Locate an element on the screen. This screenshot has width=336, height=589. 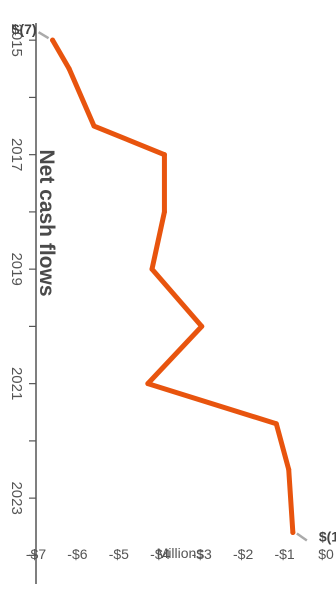
y-tick-label: $0 is located at coordinates (326, 554).